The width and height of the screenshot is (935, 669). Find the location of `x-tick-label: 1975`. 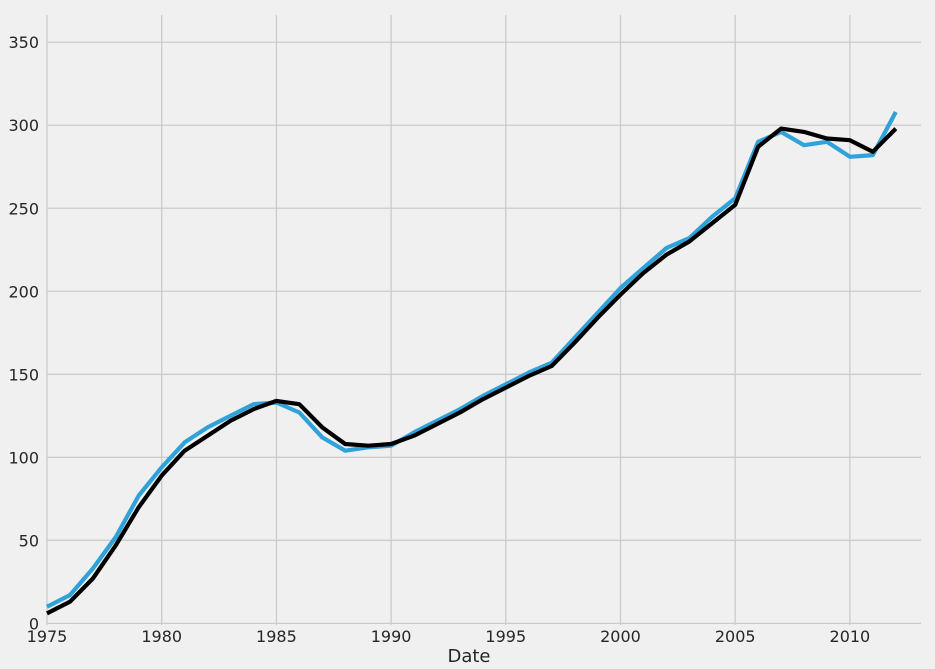

x-tick-label: 1975 is located at coordinates (47, 636).